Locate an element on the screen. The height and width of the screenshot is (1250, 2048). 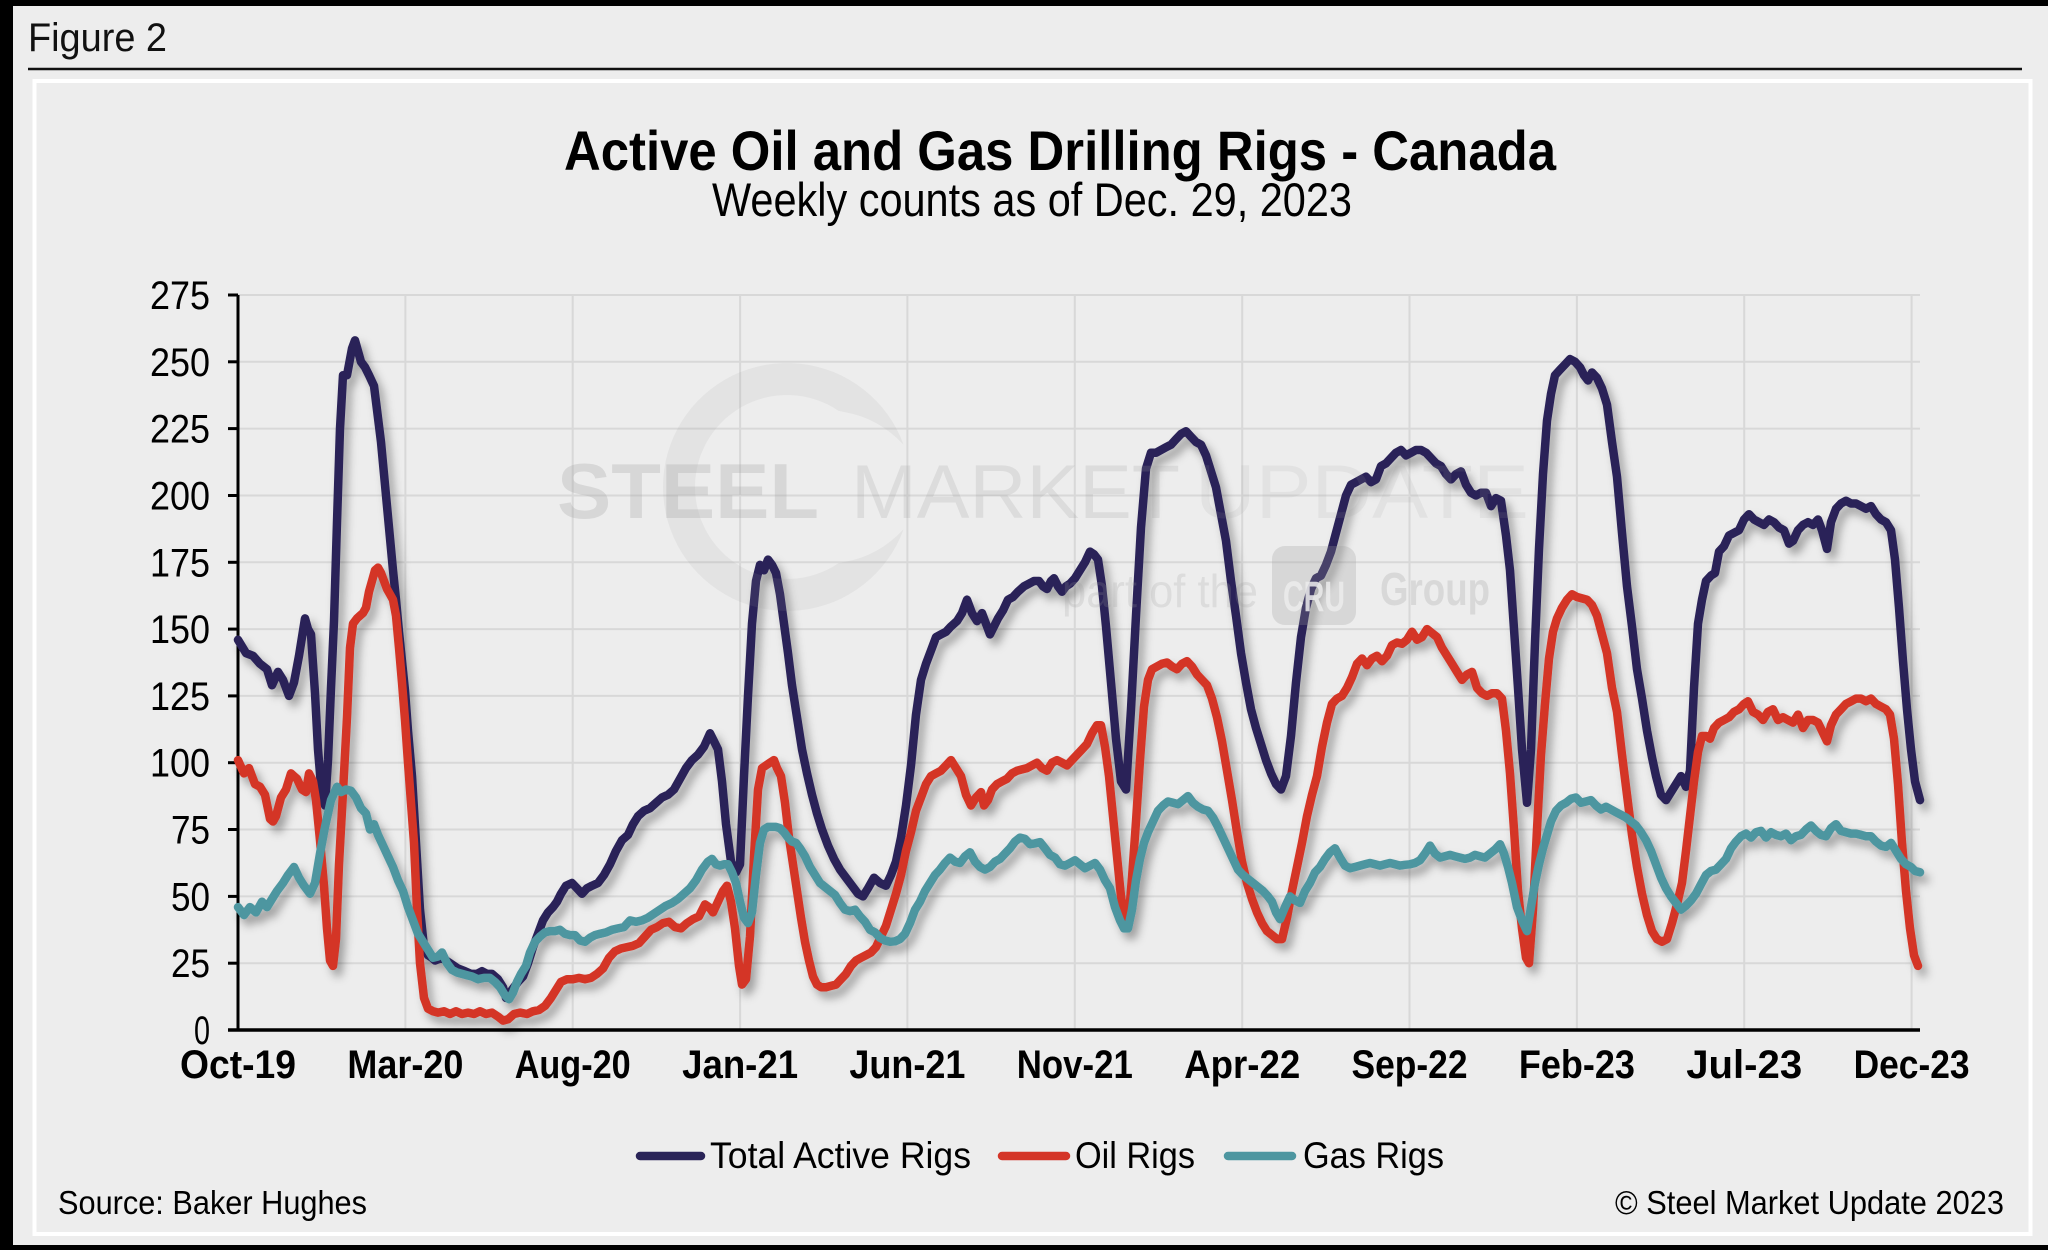
svg-text: Sep-22 is located at coordinates (1410, 1065).